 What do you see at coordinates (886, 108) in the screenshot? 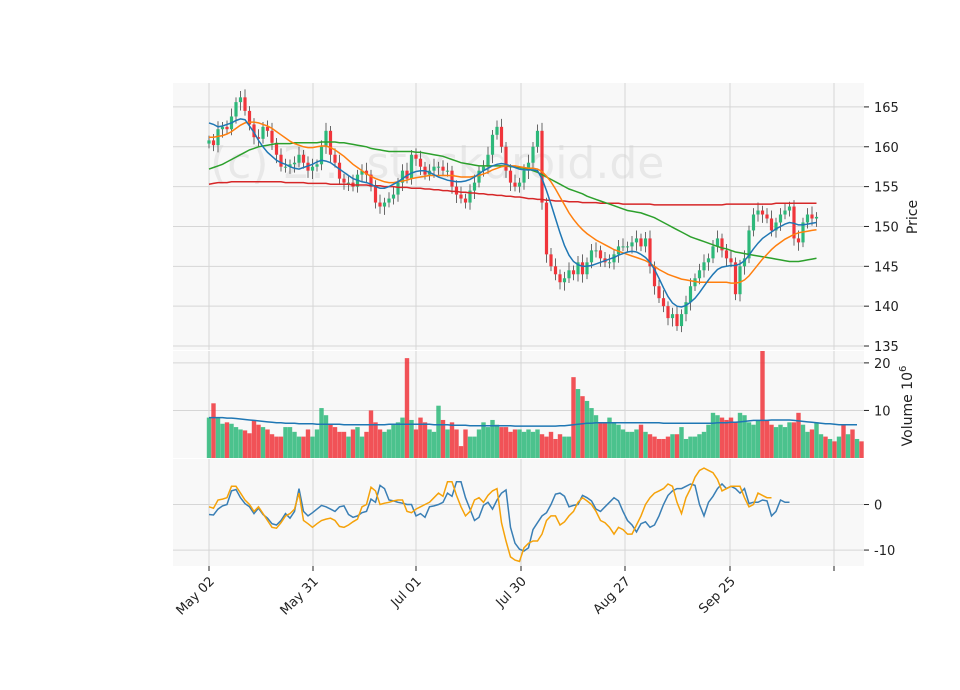
I see `y-tick-label: 165` at bounding box center [886, 108].